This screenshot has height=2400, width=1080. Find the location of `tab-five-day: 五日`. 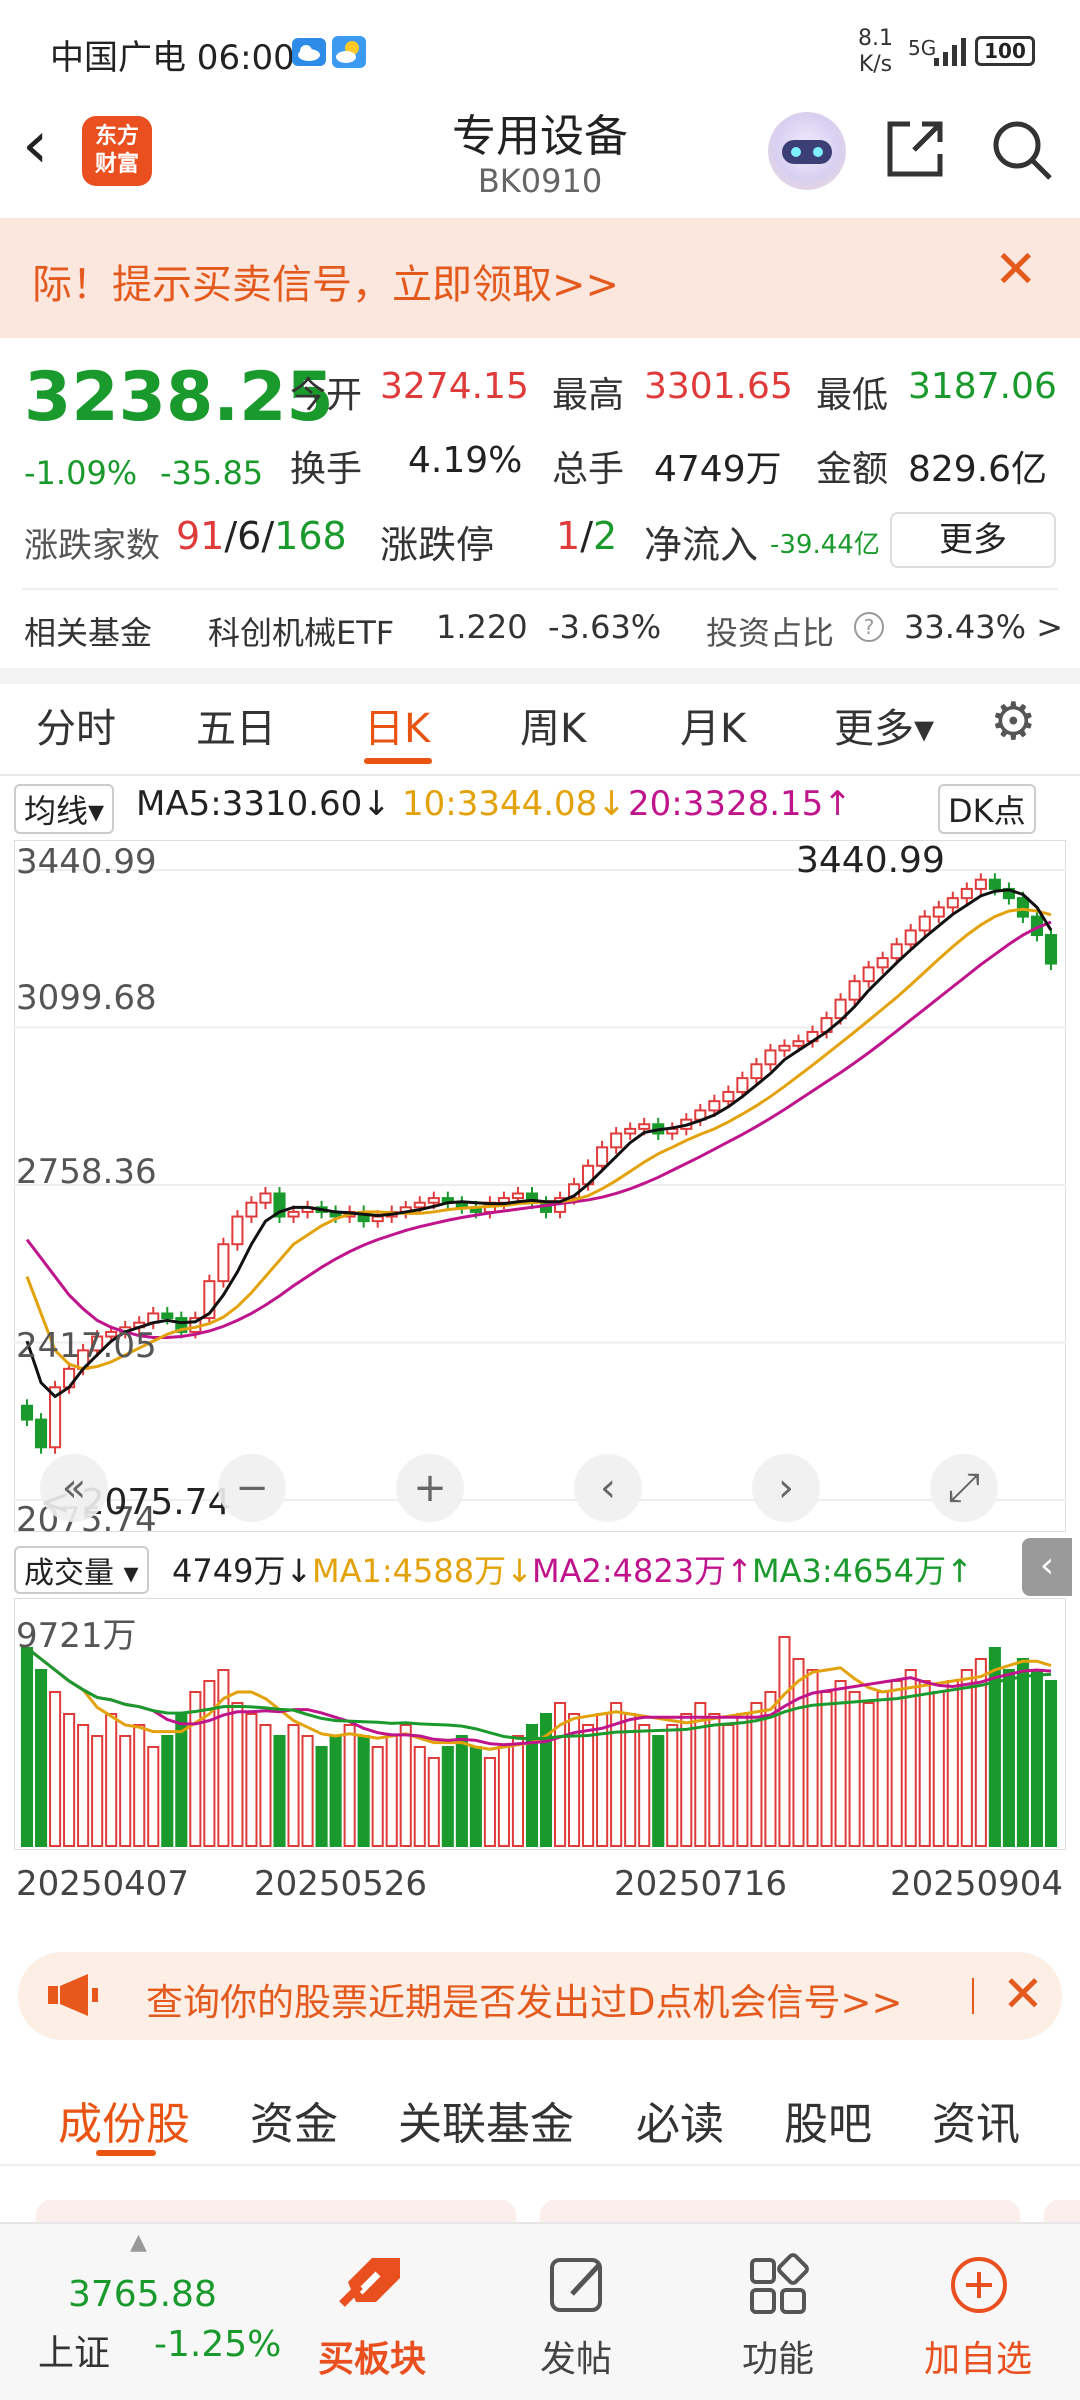

tab-five-day: 五日 is located at coordinates (236, 729).